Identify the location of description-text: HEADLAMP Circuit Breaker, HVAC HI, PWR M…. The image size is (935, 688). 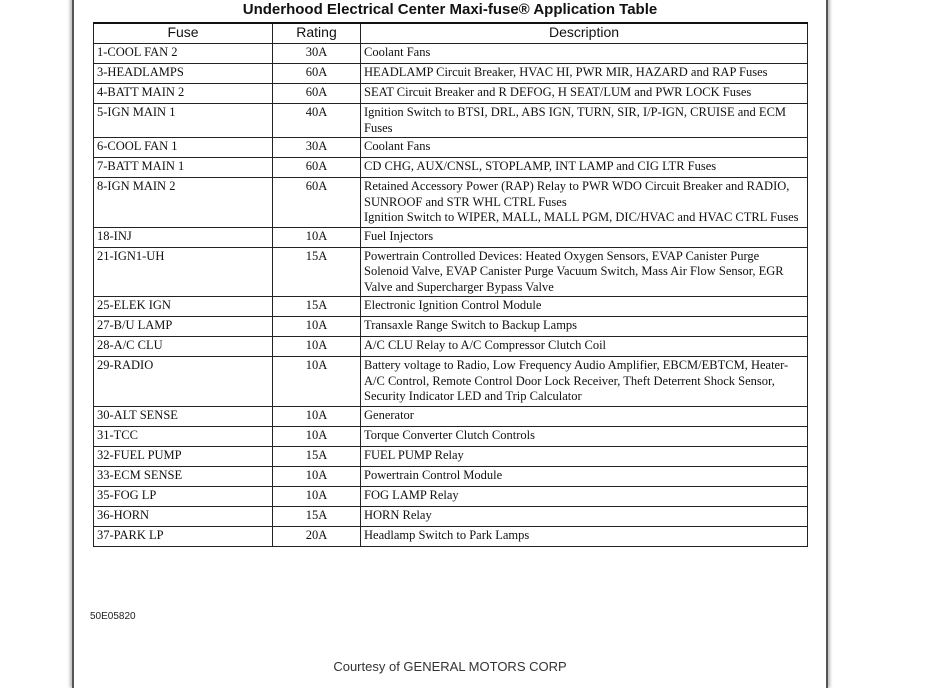
(566, 72).